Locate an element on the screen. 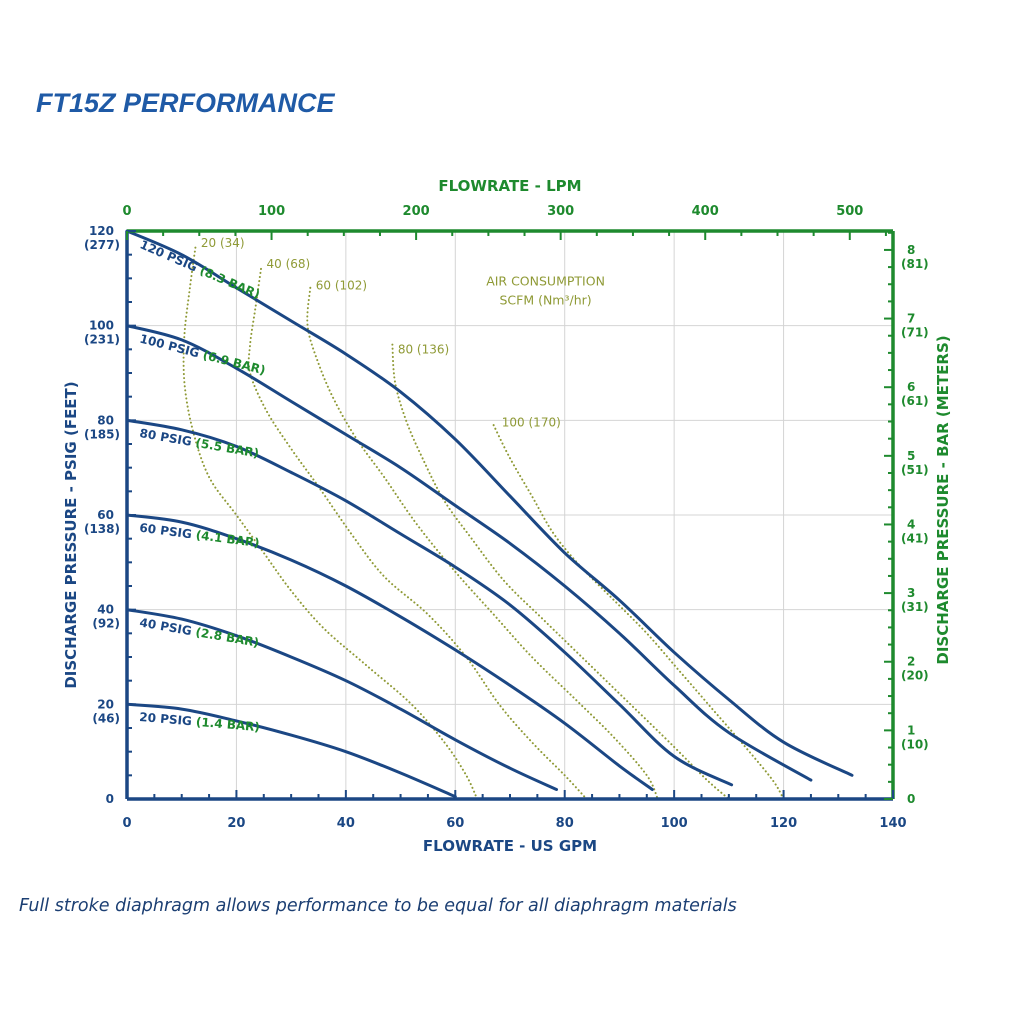 The width and height of the screenshot is (1024, 1024). y2-tick-label: 6 is located at coordinates (911, 387).